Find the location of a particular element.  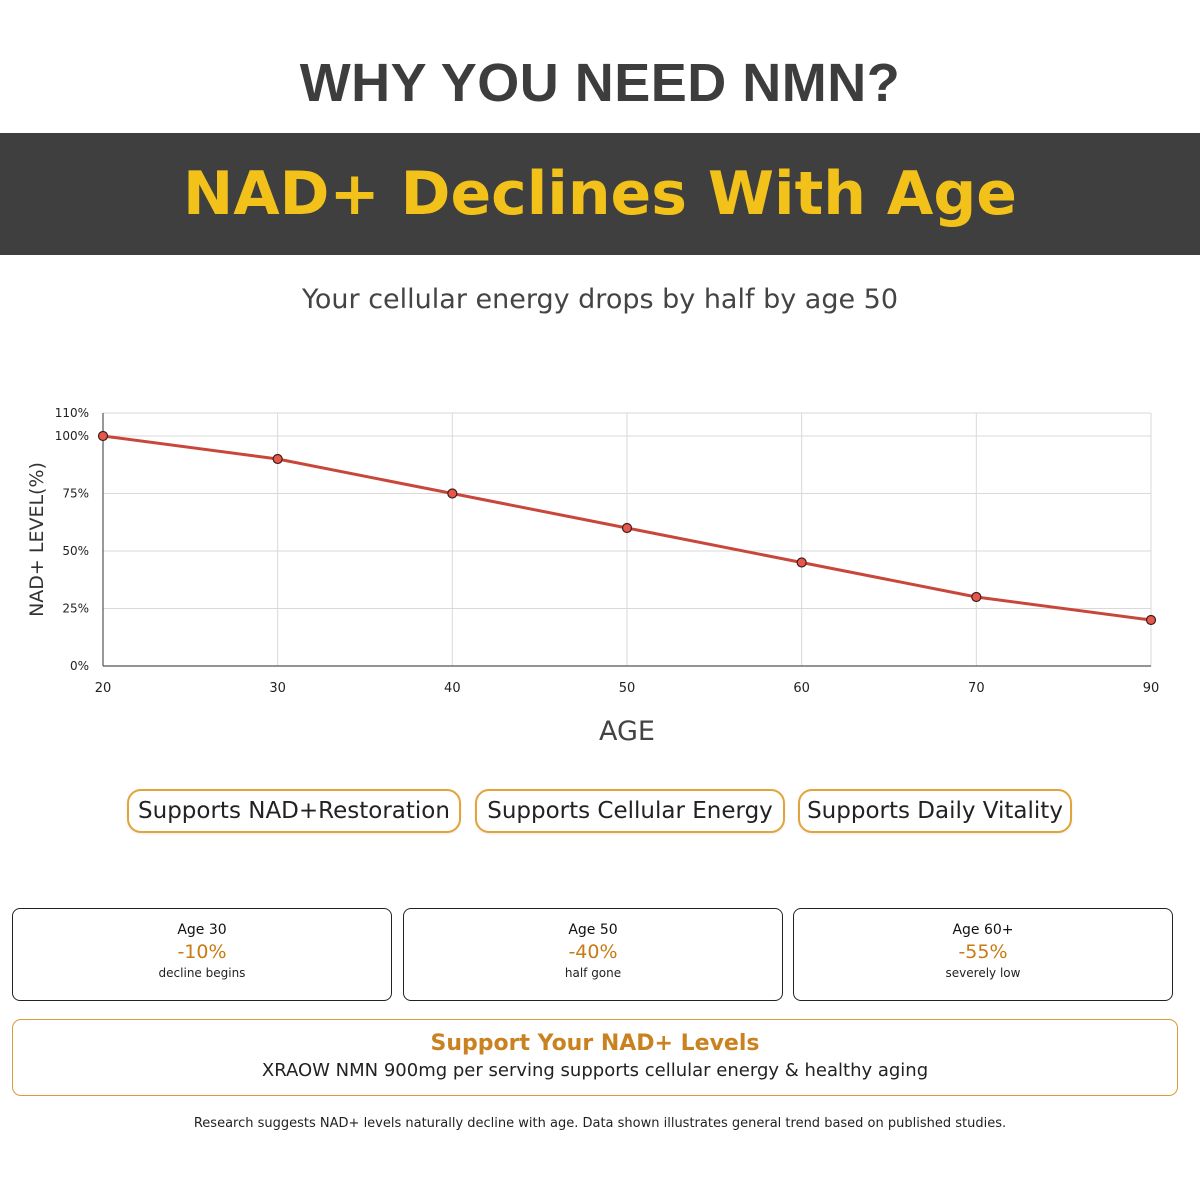

x-tick-label: 70 is located at coordinates (976, 688).